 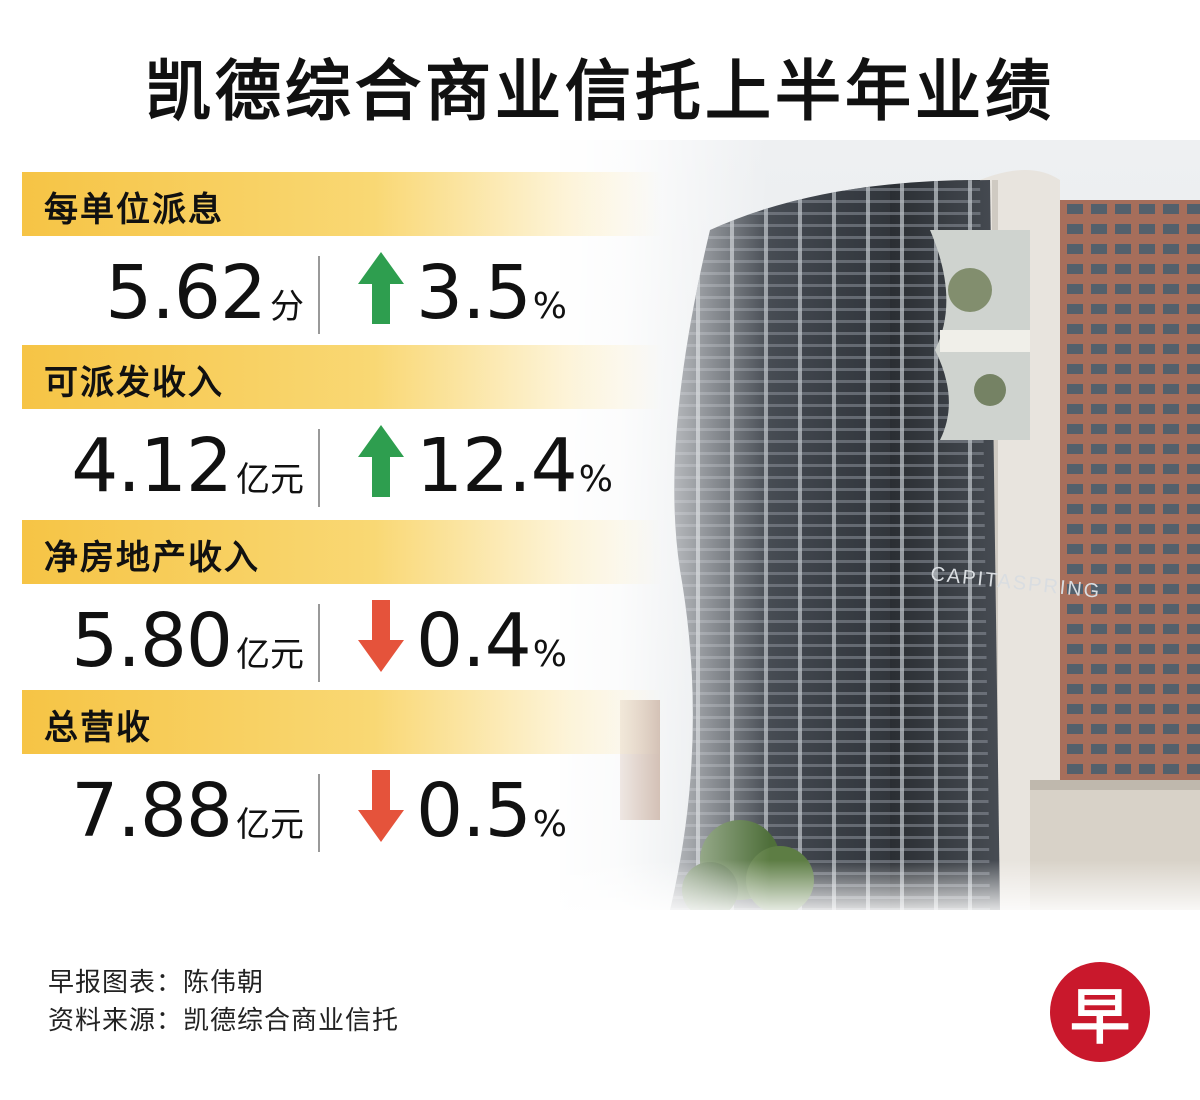 What do you see at coordinates (1100, 1017) in the screenshot?
I see `logo-text: 早` at bounding box center [1100, 1017].